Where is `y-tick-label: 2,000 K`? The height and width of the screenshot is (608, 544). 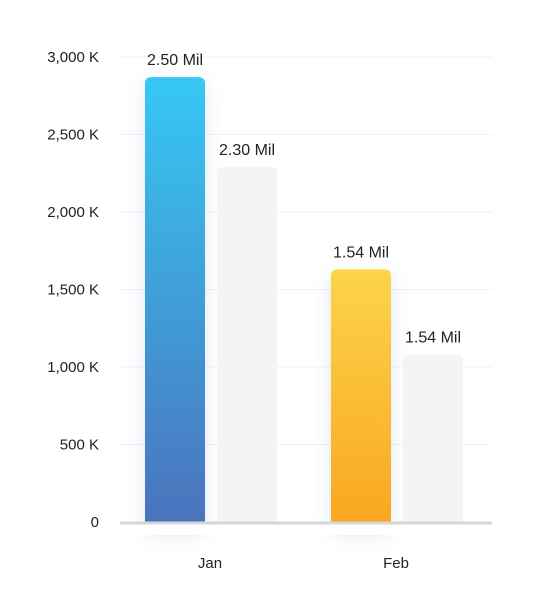 y-tick-label: 2,000 K is located at coordinates (73, 212).